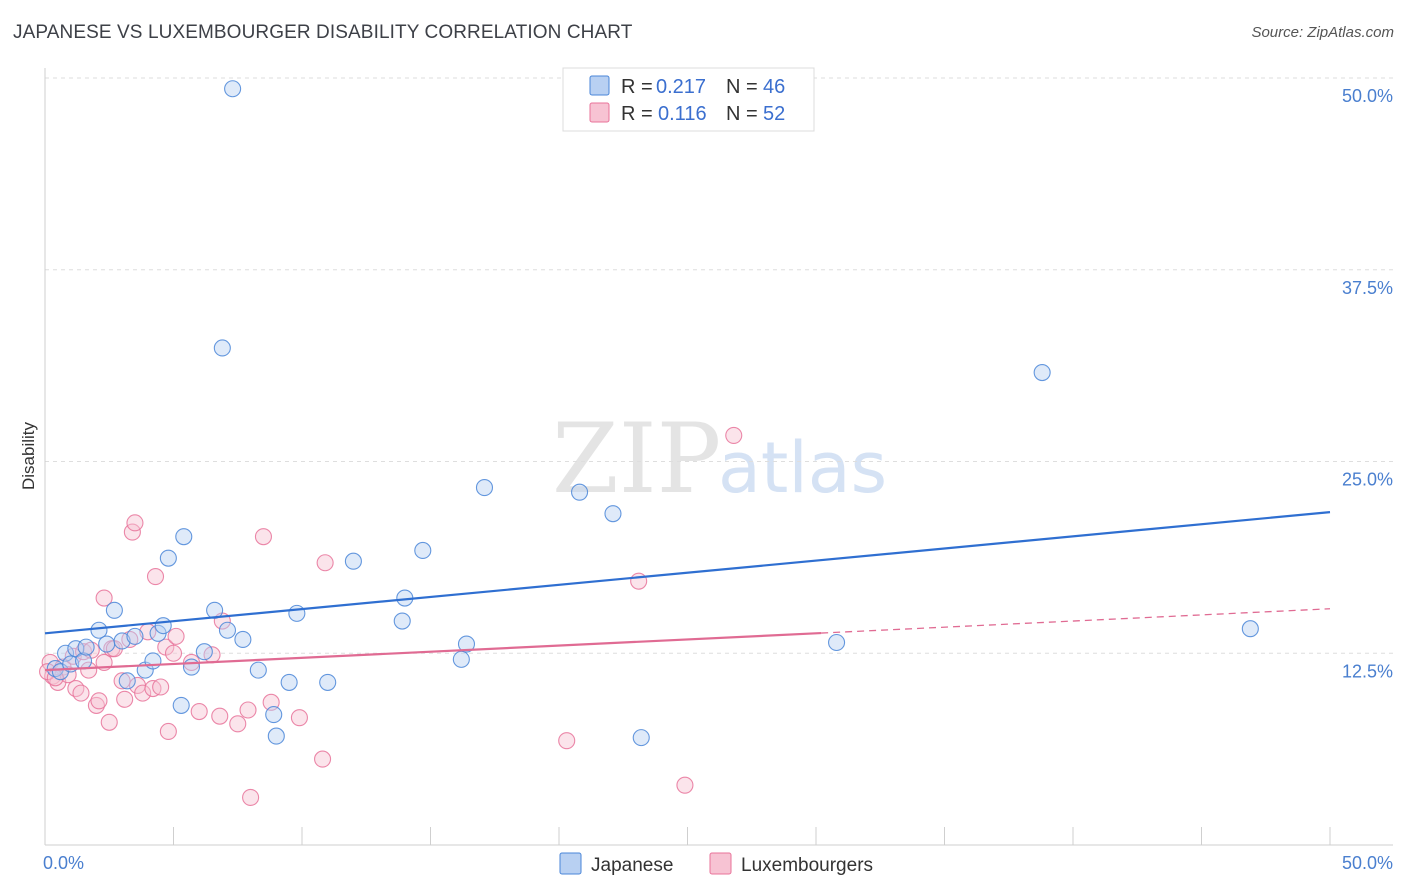 The height and width of the screenshot is (892, 1406). What do you see at coordinates (433, 651) in the screenshot?
I see `luxembourgers-trend-line` at bounding box center [433, 651].